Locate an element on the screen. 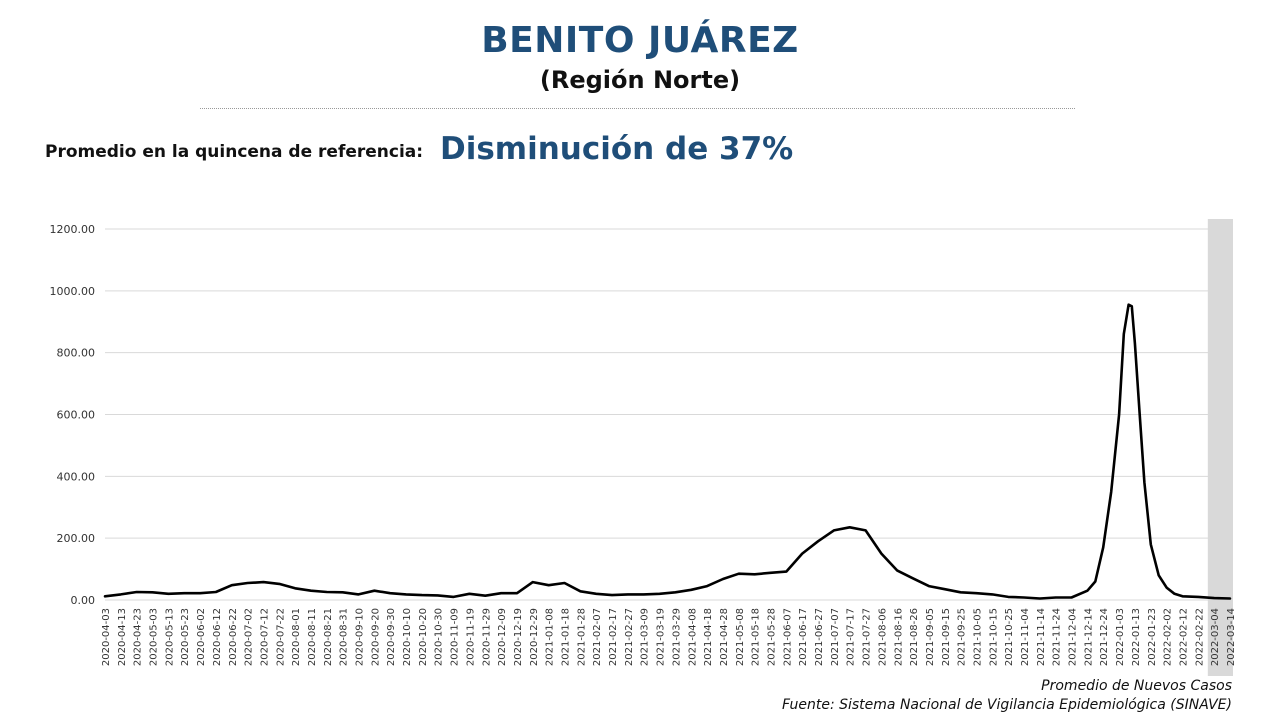  title-divider is located at coordinates (637, 108).